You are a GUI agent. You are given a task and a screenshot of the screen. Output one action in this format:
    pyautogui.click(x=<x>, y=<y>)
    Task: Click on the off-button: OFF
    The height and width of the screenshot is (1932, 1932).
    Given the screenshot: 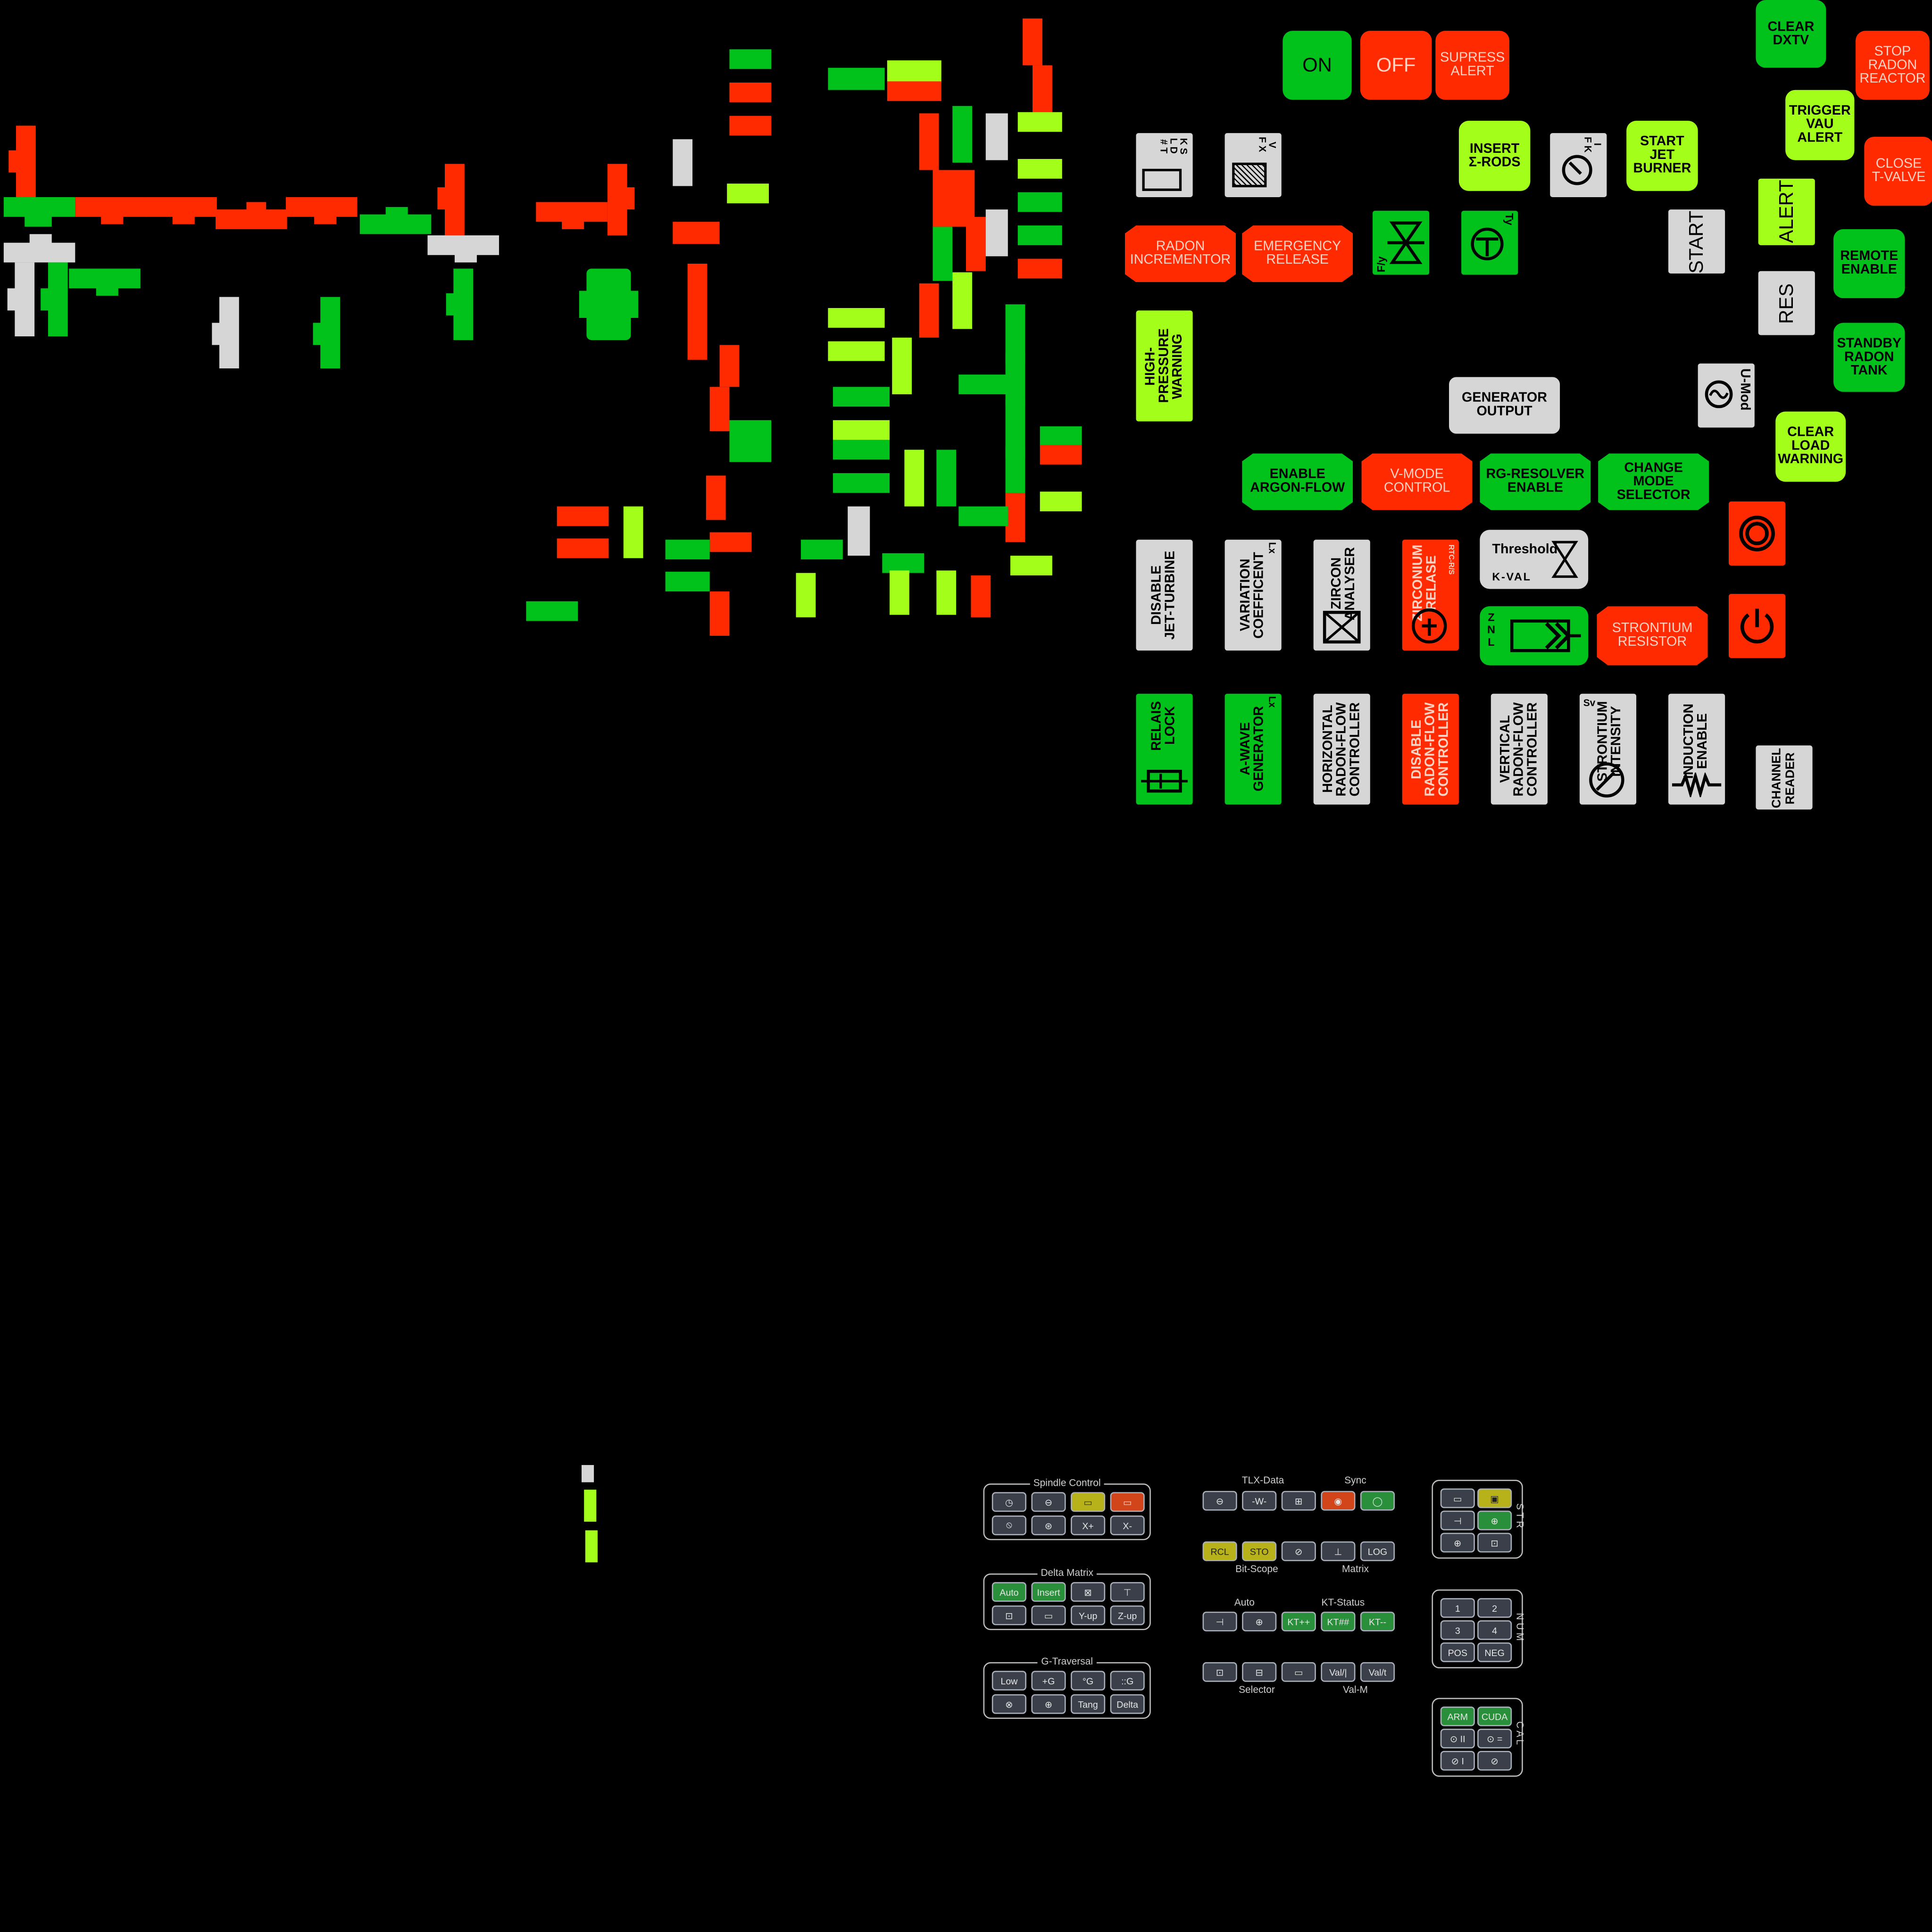 What is the action you would take?
    pyautogui.click(x=1396, y=66)
    